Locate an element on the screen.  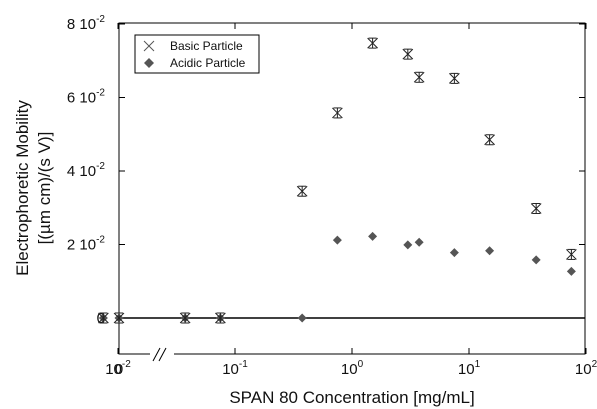
x-tick-label: 10⁻² is located at coordinates (118, 368).